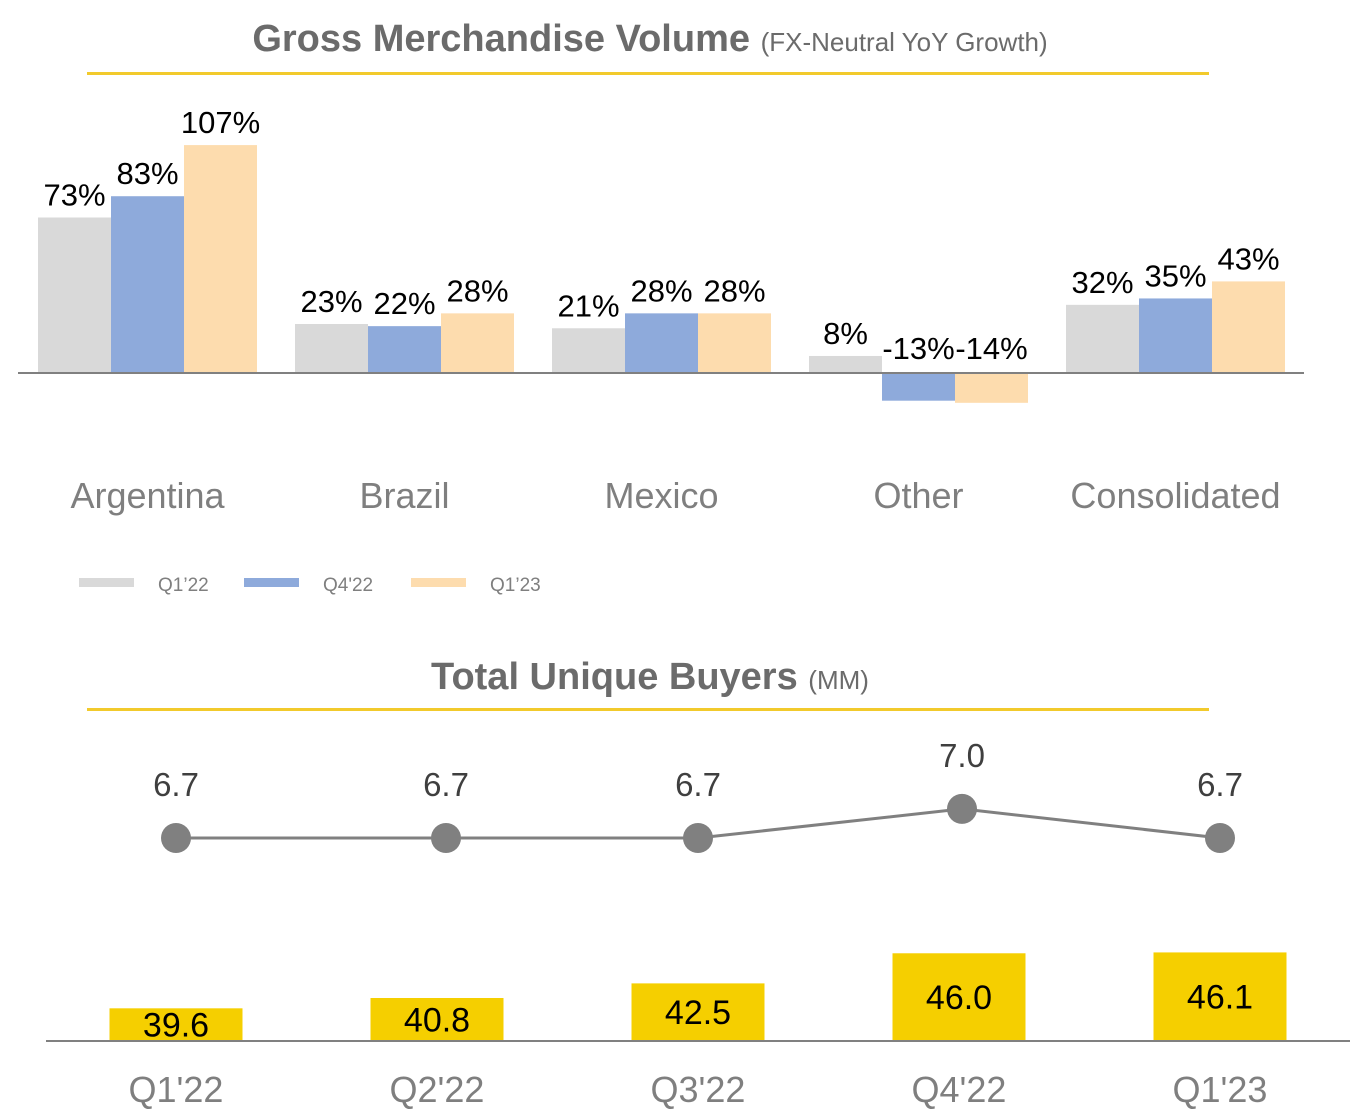  I want to click on gmv-data-label: 107%, so click(220, 122).